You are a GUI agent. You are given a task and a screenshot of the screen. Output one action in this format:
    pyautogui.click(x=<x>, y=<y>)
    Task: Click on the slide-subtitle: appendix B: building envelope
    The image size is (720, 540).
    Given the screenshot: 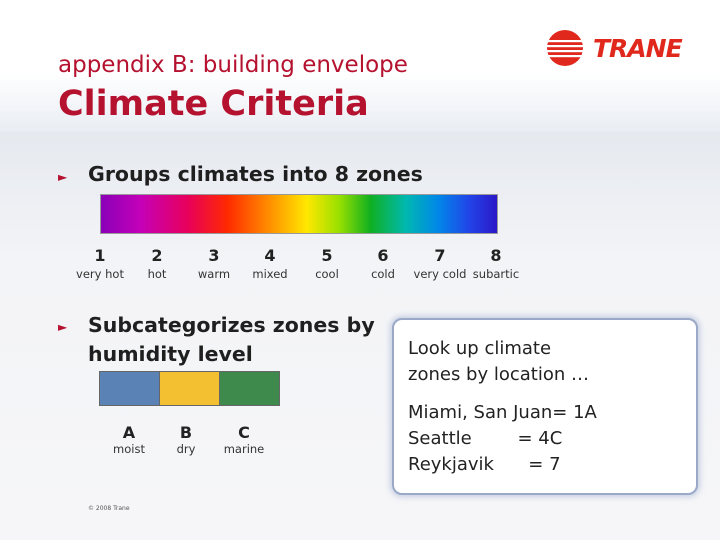 What is the action you would take?
    pyautogui.click(x=233, y=65)
    